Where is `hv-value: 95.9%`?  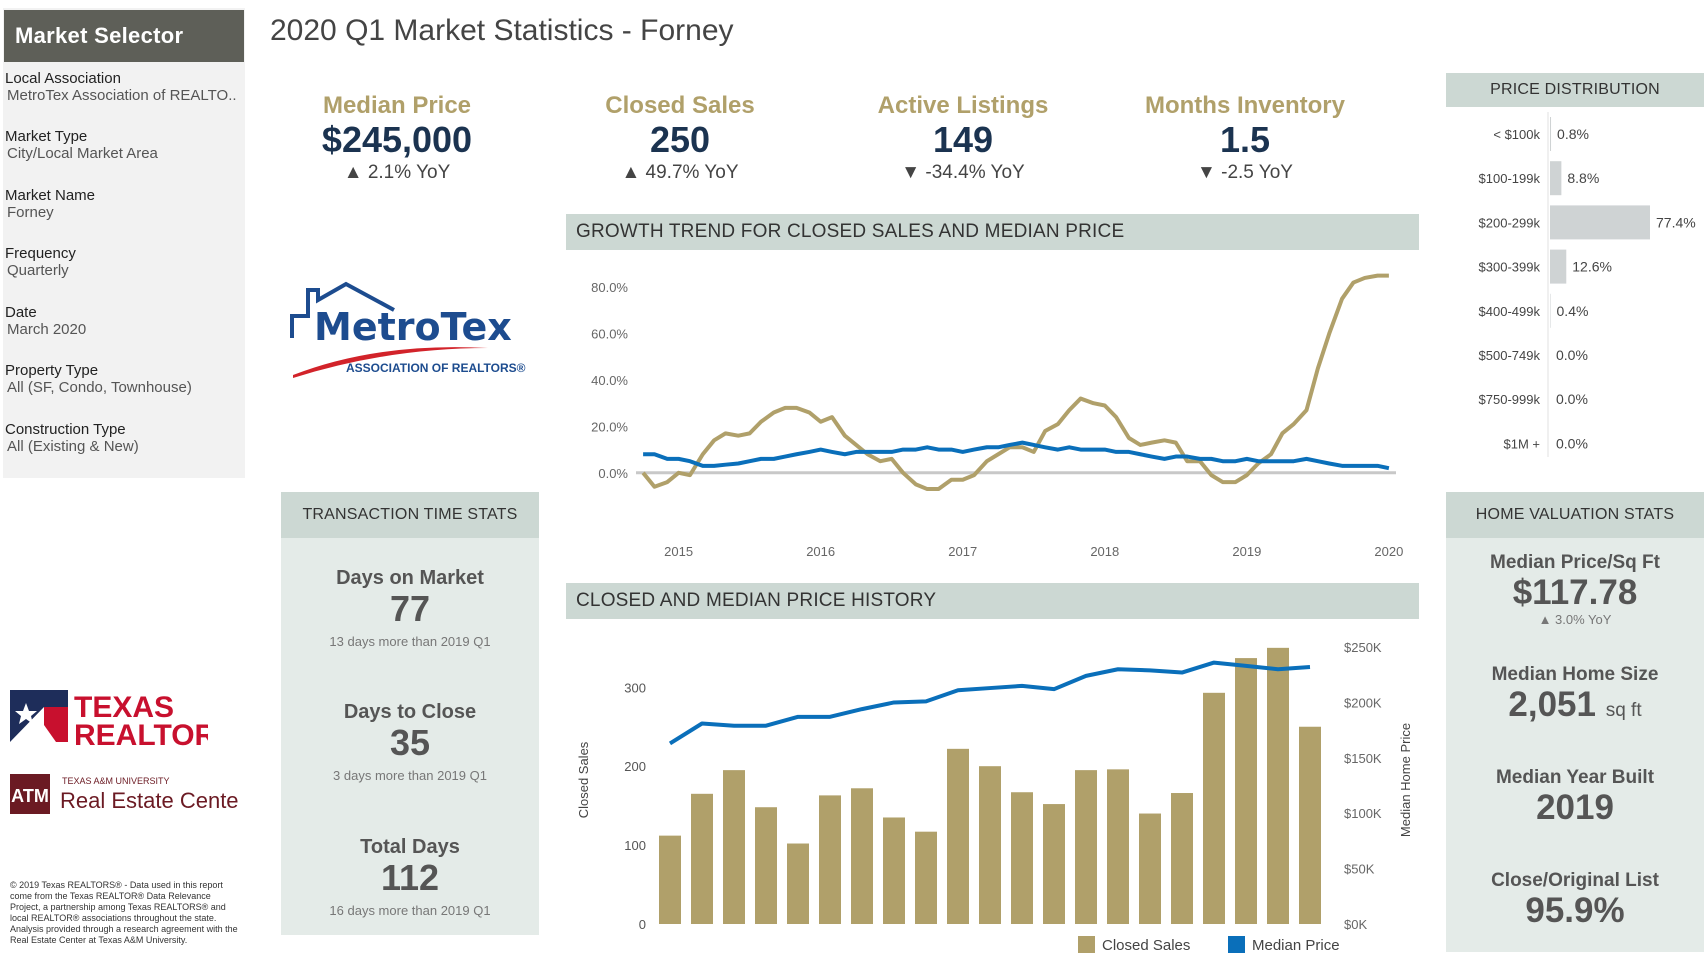 hv-value: 95.9% is located at coordinates (1575, 910).